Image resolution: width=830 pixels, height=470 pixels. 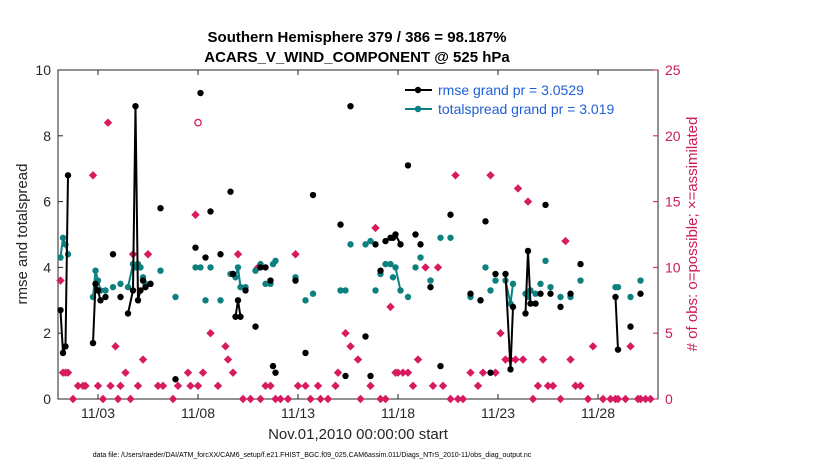 I want to click on rmse-line-segment, so click(x=64, y=264).